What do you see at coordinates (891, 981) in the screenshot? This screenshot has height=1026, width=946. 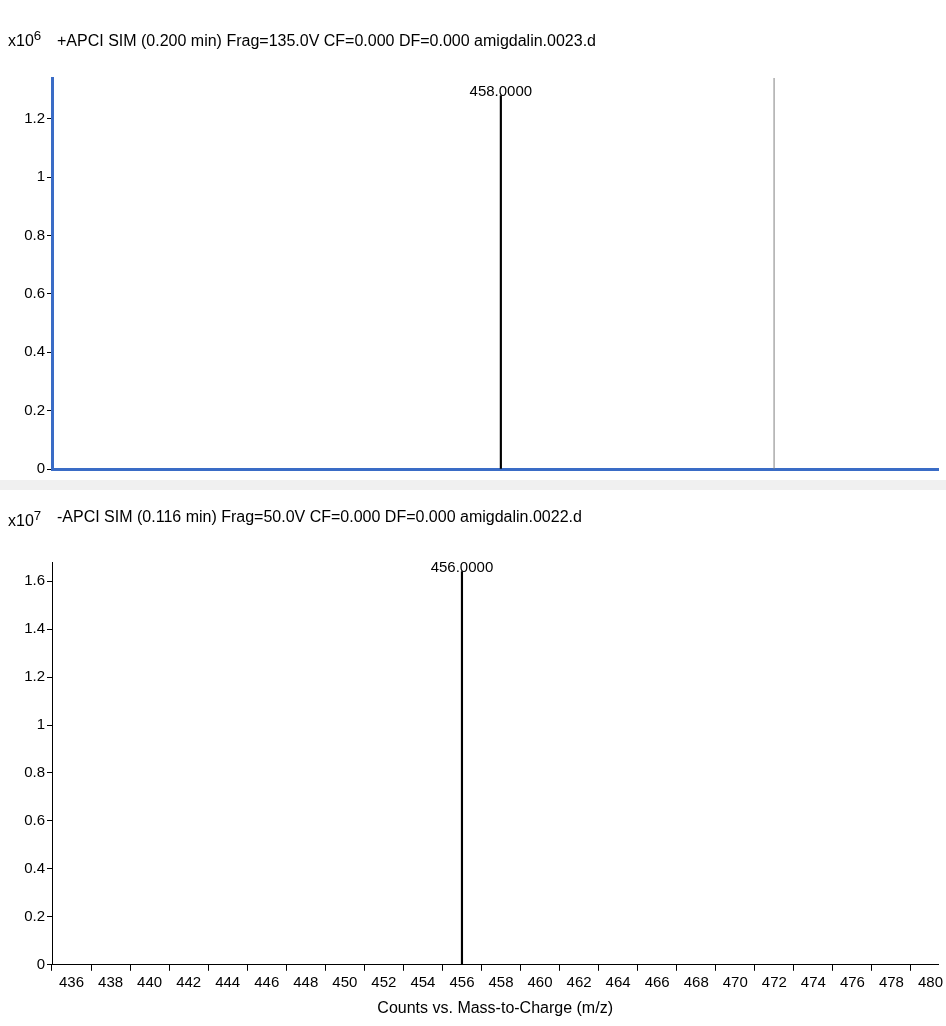 I see `x-tick-label: 478` at bounding box center [891, 981].